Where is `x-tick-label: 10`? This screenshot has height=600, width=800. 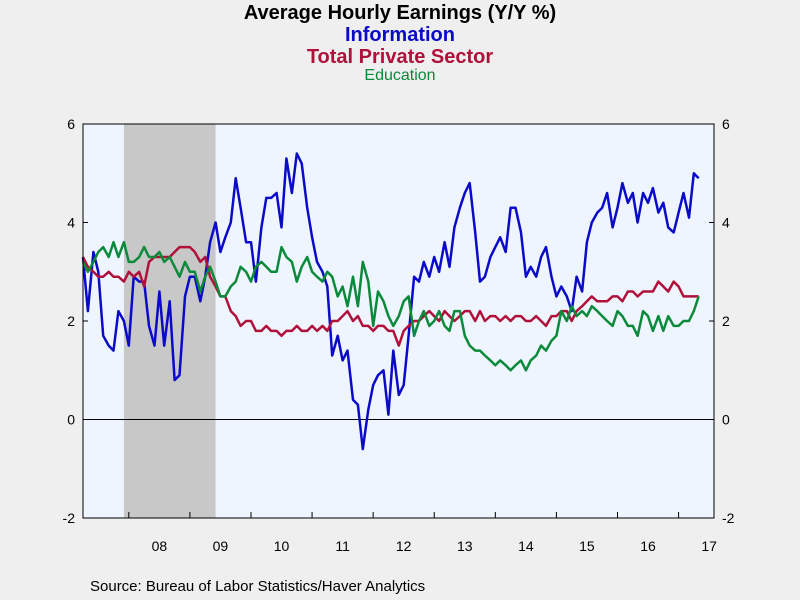 x-tick-label: 10 is located at coordinates (282, 546).